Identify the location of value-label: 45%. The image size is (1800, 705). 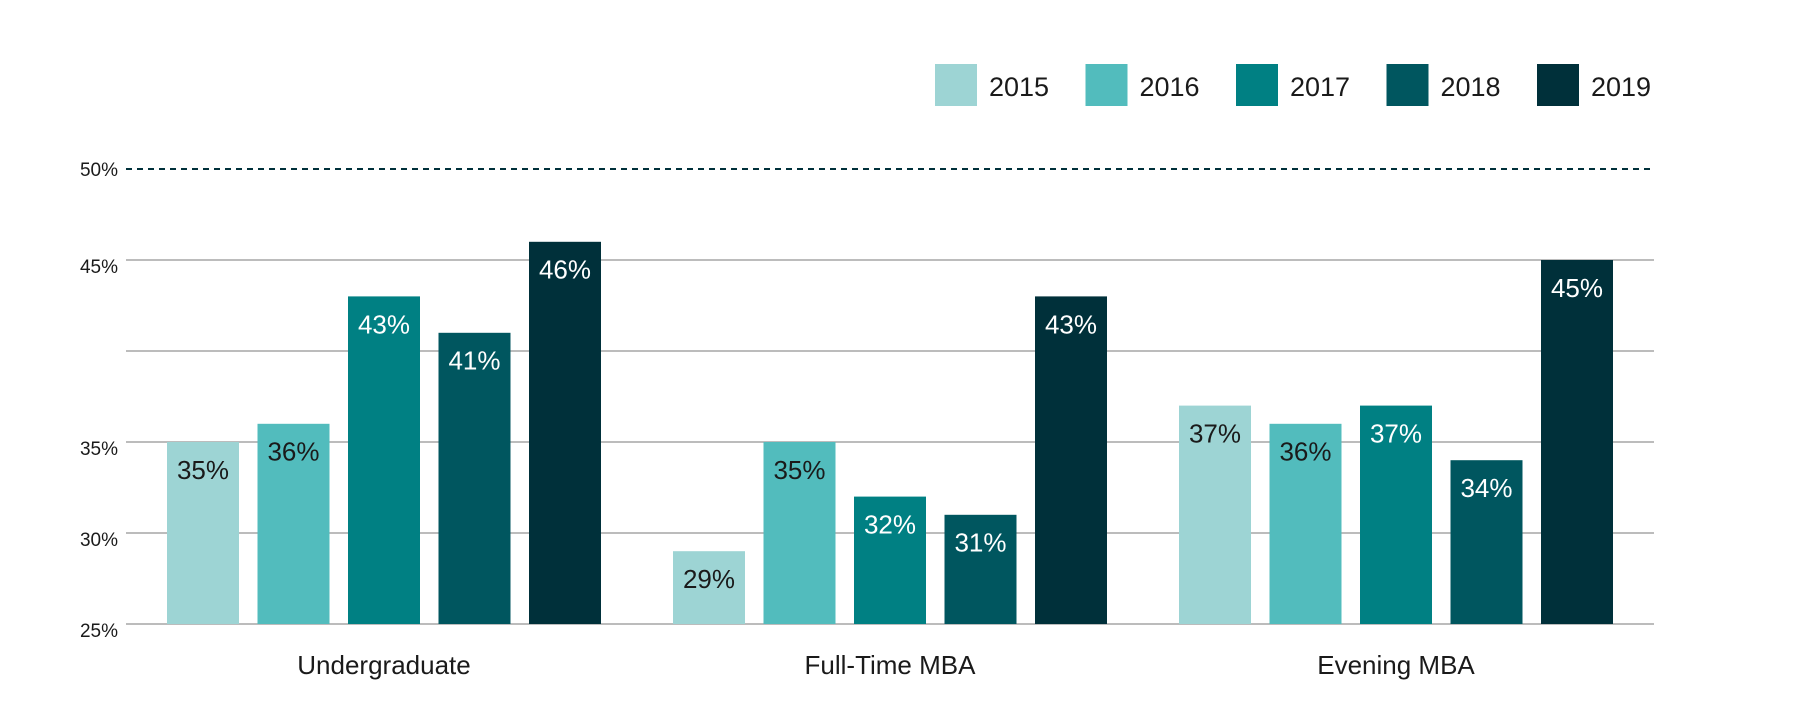
(1577, 288).